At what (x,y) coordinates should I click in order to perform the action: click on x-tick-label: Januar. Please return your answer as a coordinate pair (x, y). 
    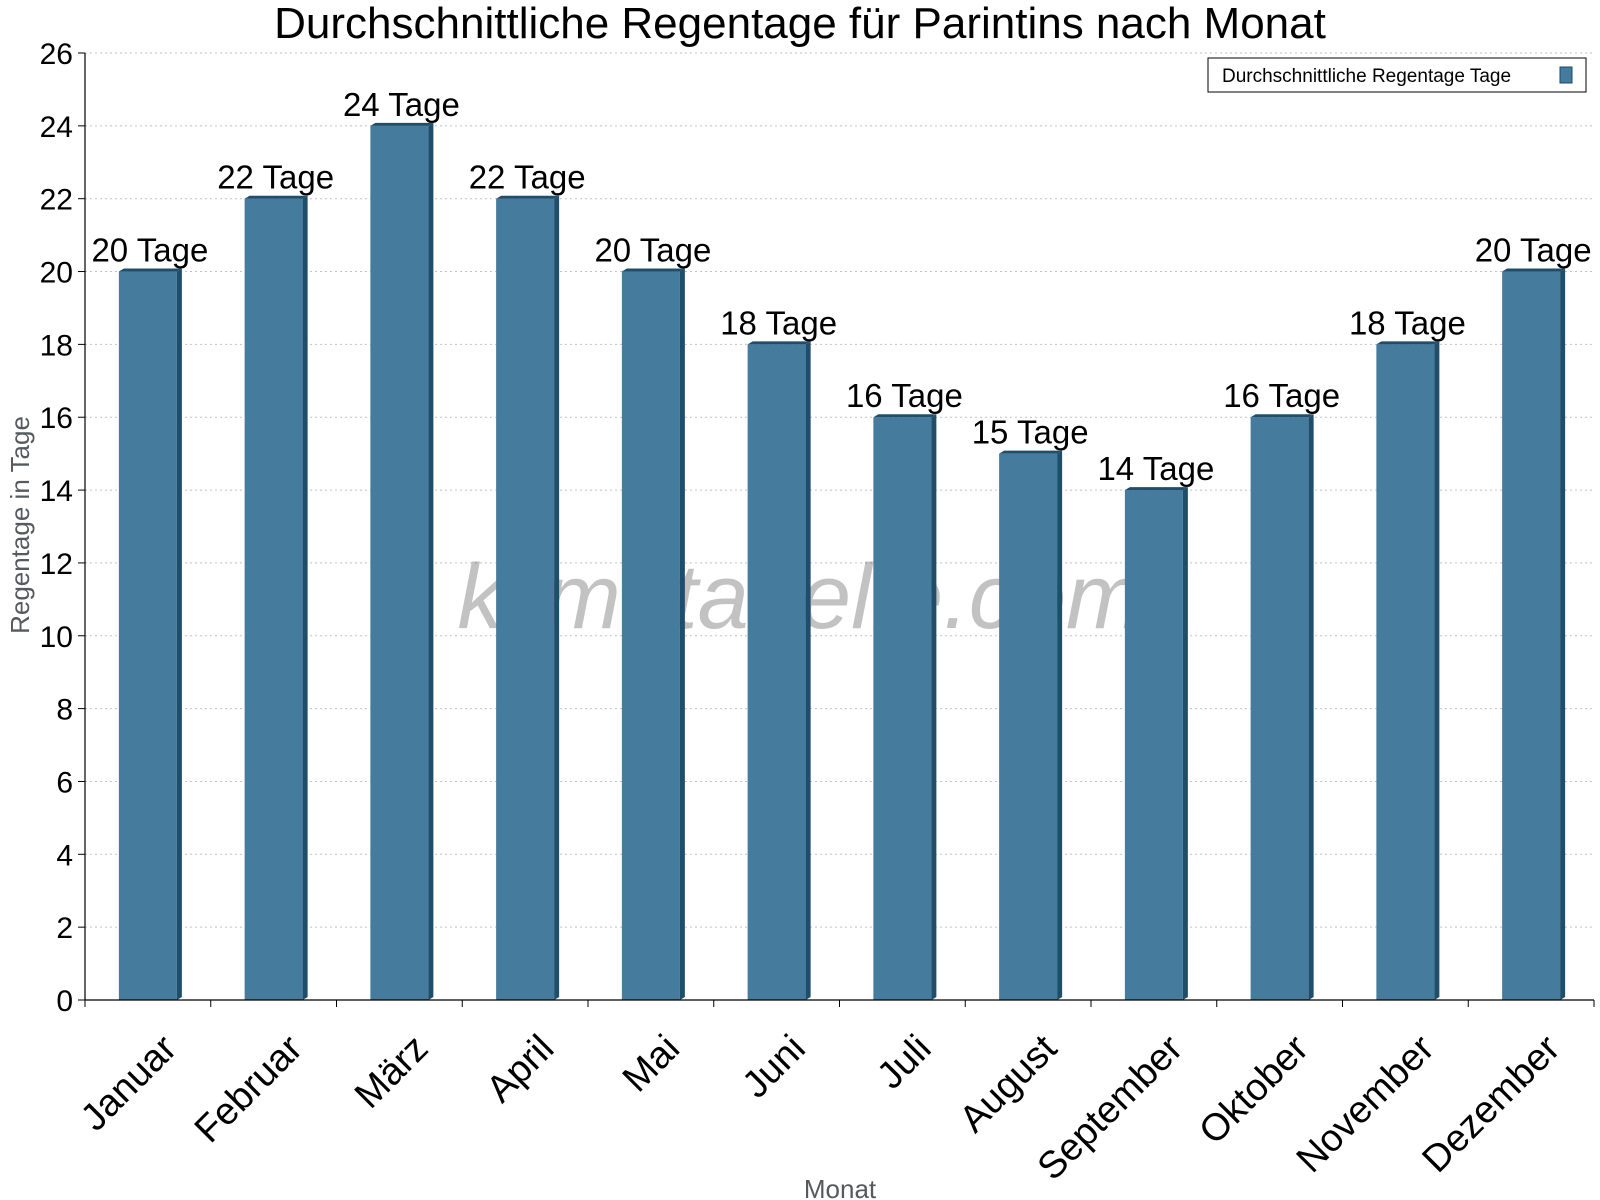
    Looking at the image, I should click on (129, 1083).